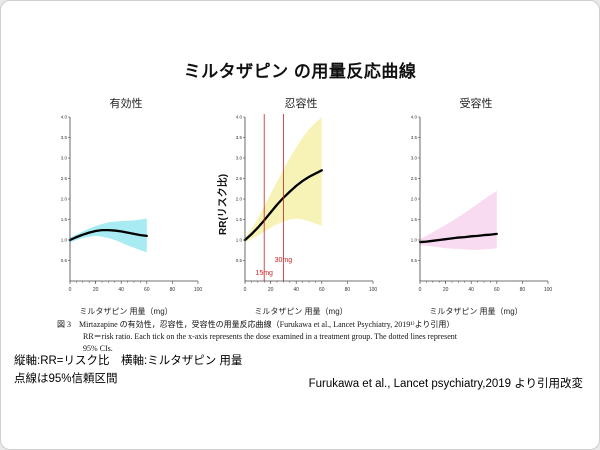  Describe the element at coordinates (482, 204) in the screenshot. I see `dose-response-plot-acceptability: 0.5 1.0 1.5 2.0 2.5 3.0 3.5 4.0 0 20 40 60 80 100` at that location.